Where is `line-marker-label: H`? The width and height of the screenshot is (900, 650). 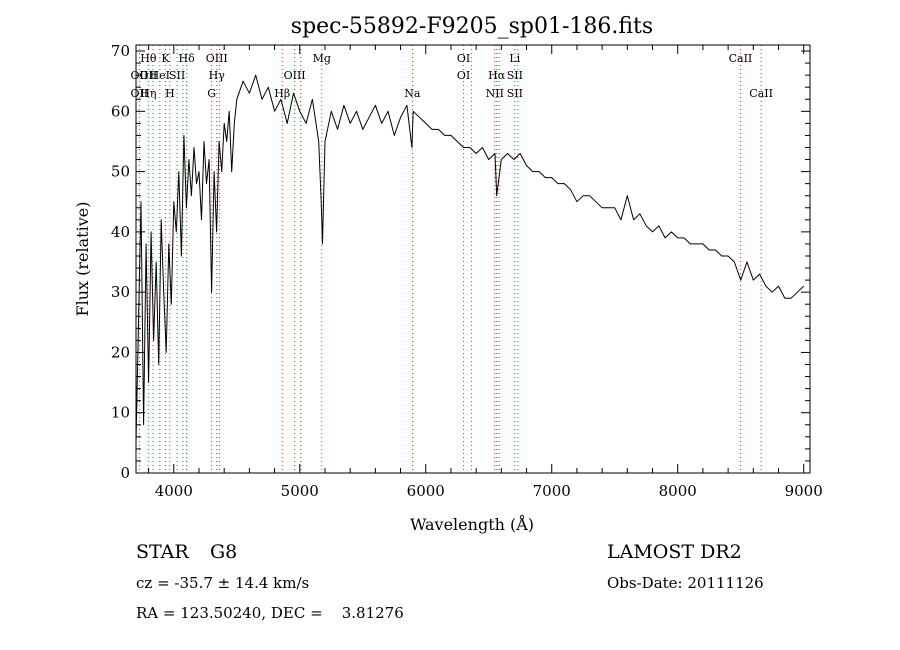
line-marker-label: H is located at coordinates (170, 93).